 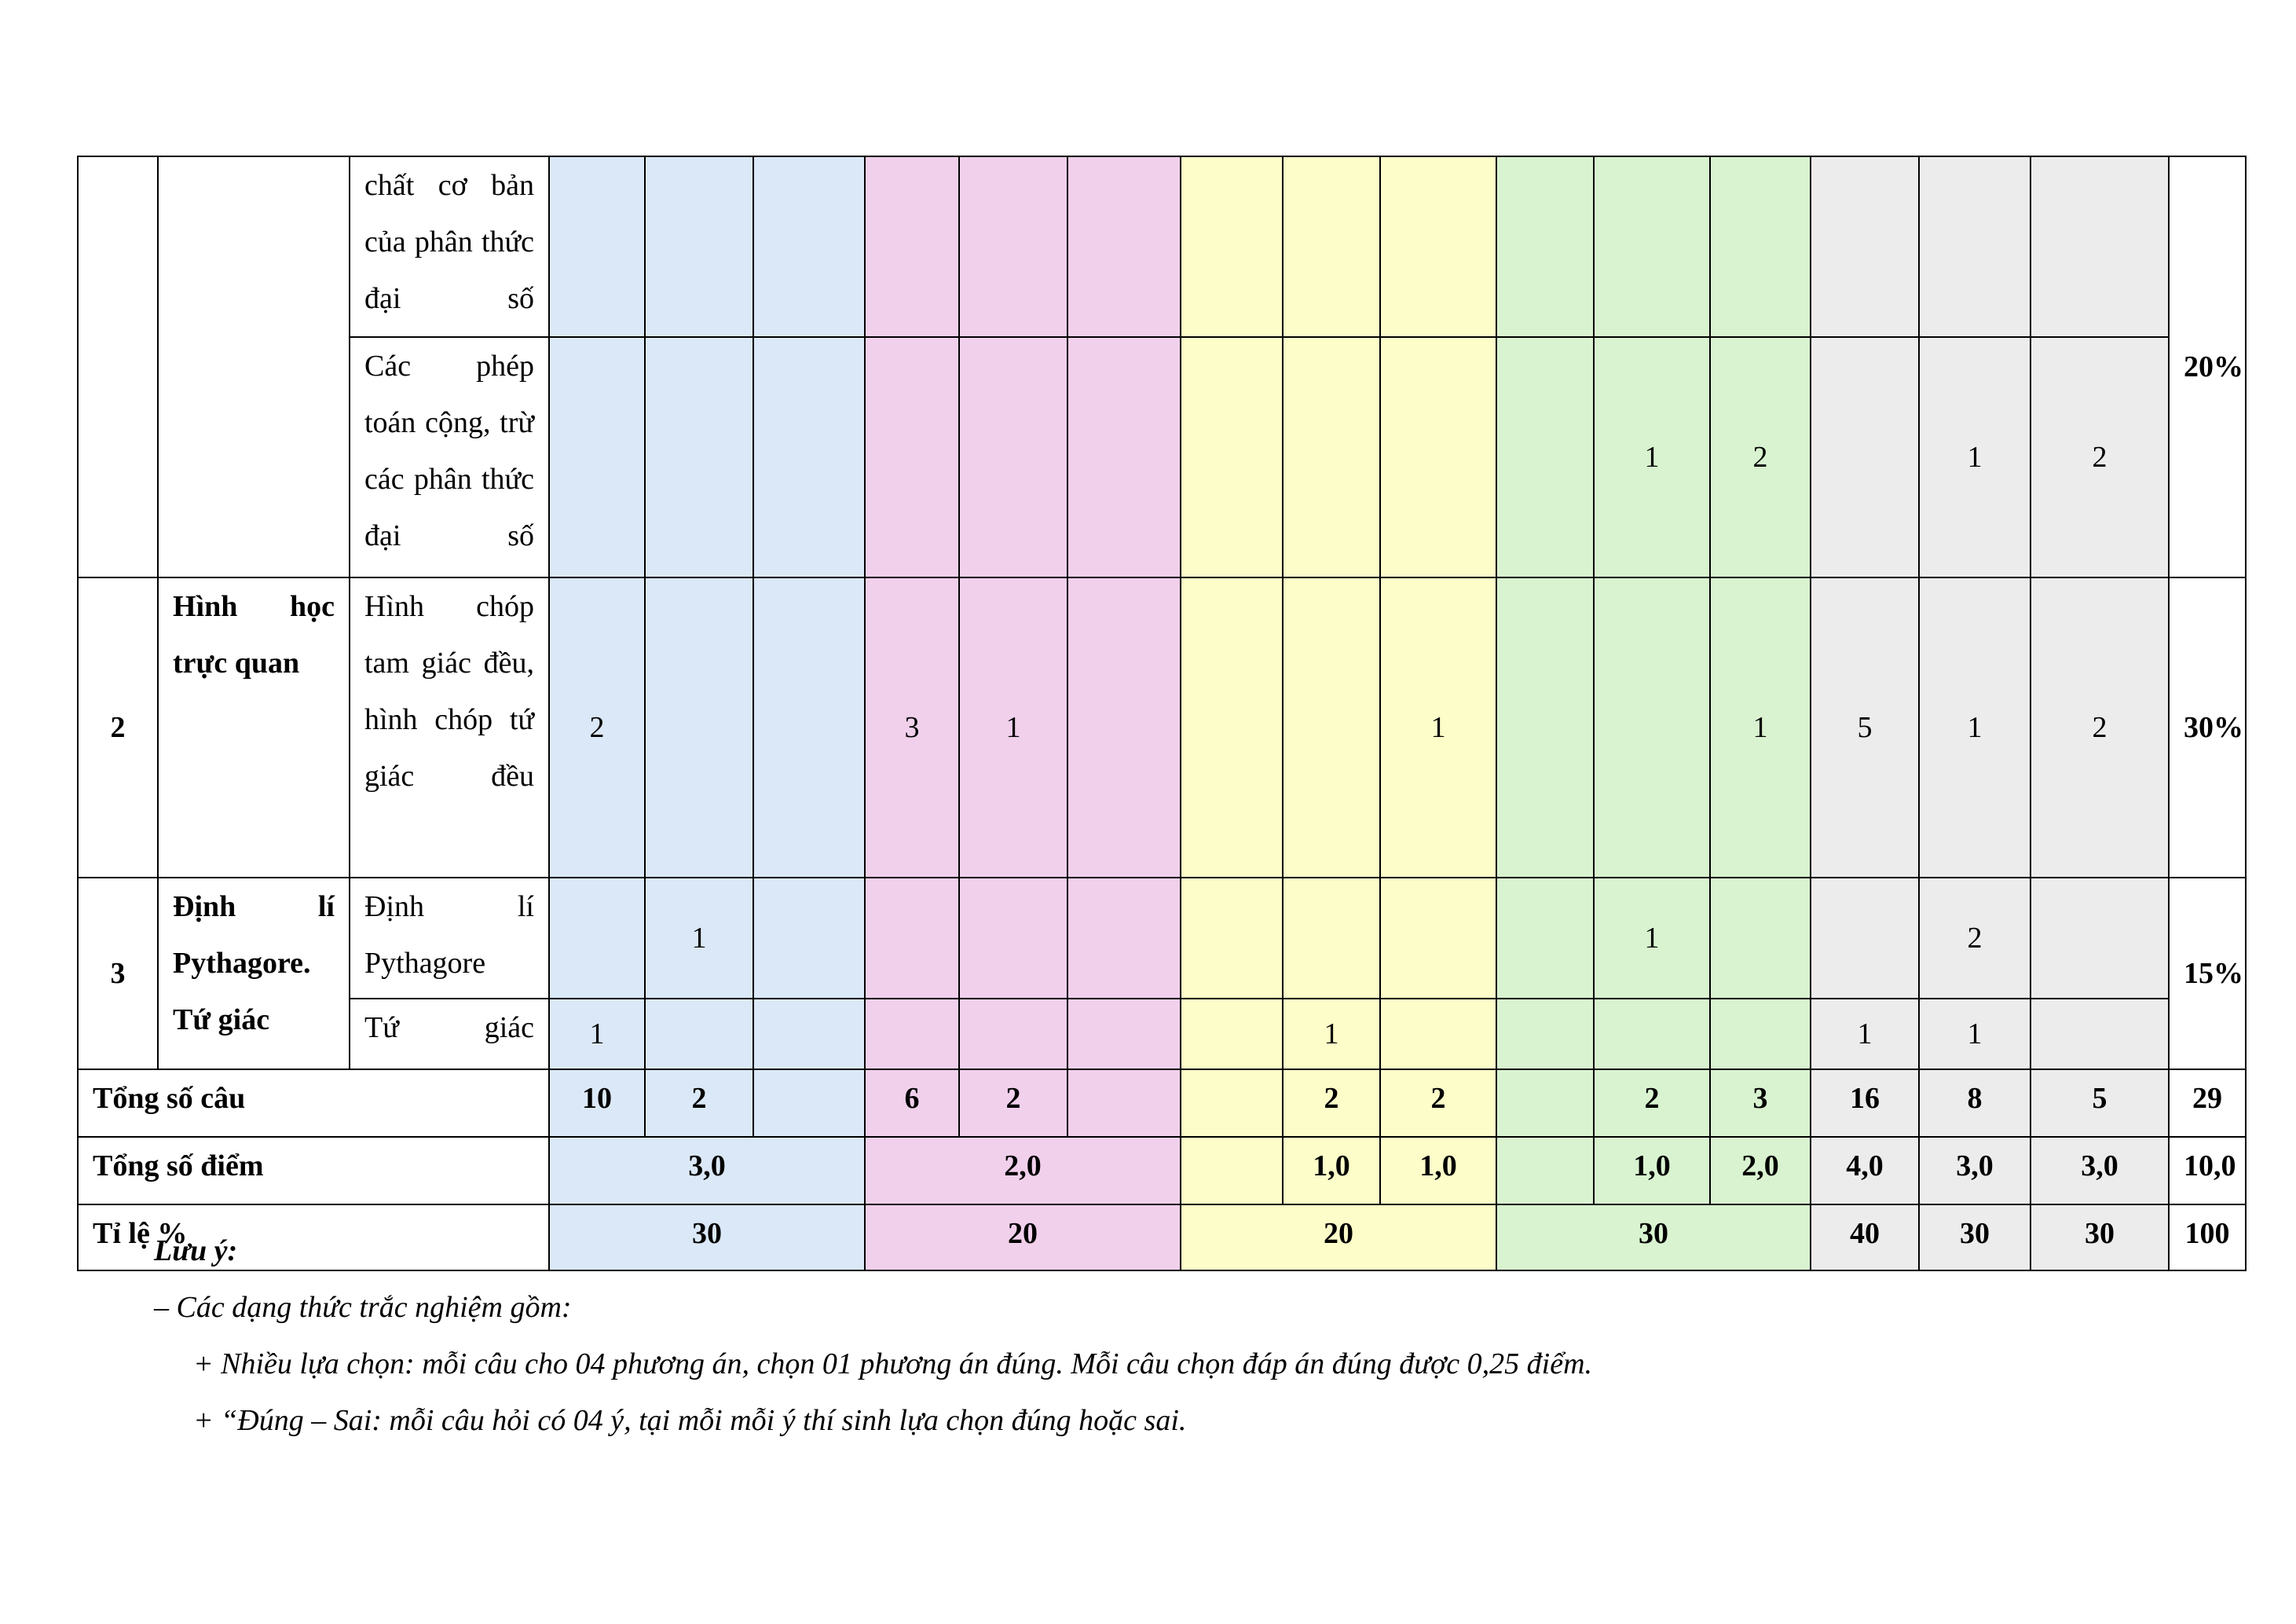 What do you see at coordinates (253, 367) in the screenshot?
I see `content-name-cell` at bounding box center [253, 367].